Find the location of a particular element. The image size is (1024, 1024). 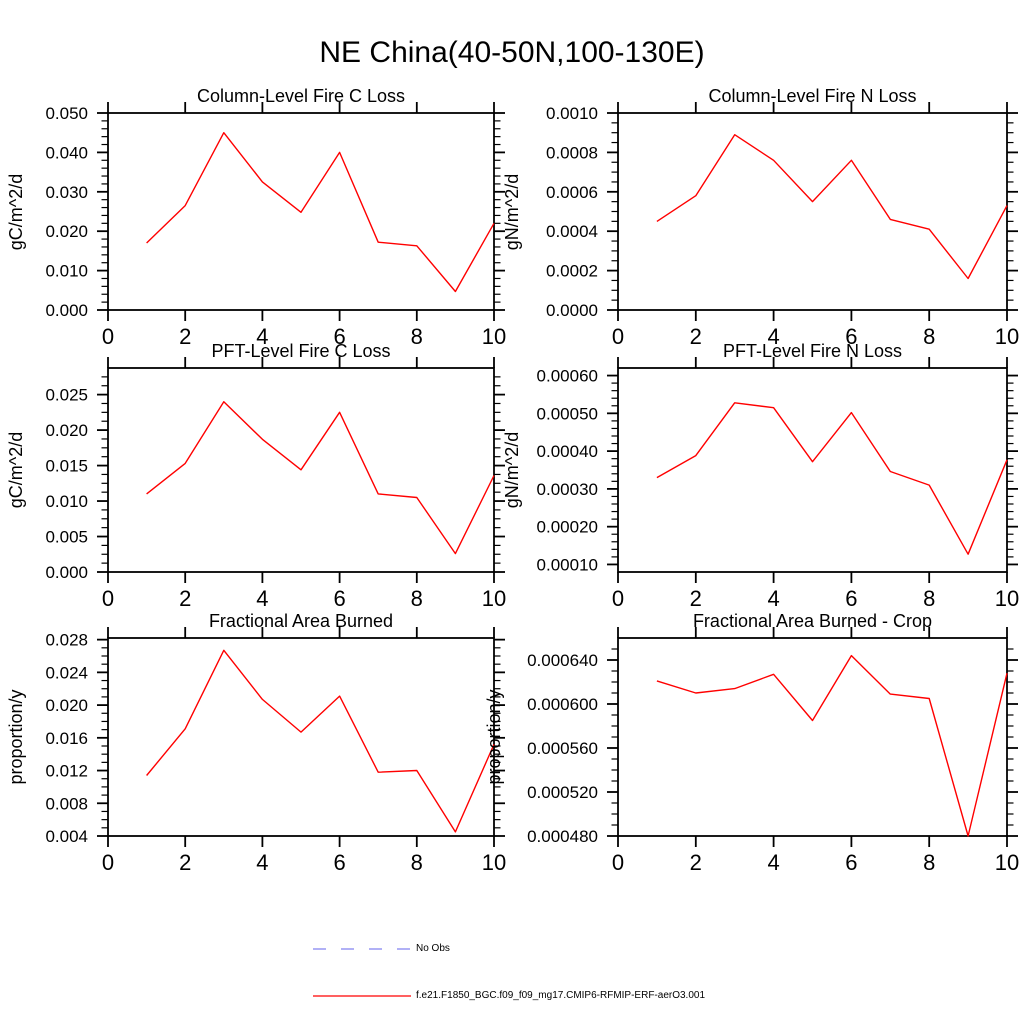

svg-text: 0.012 is located at coordinates (66, 771).